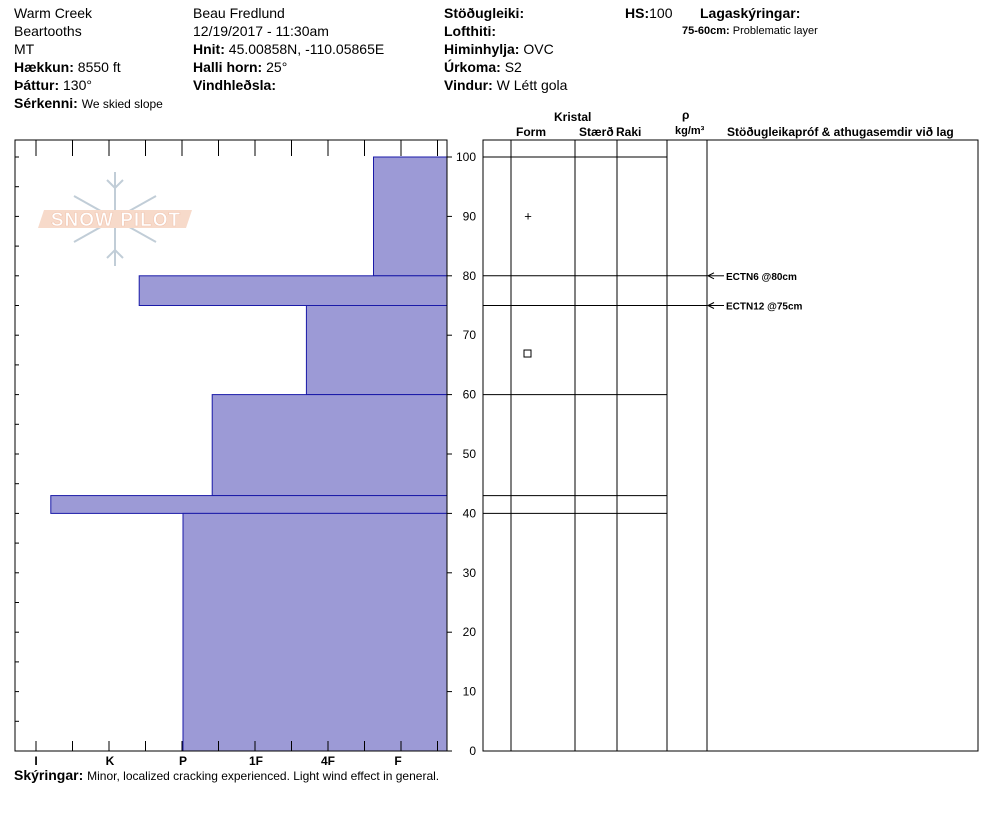 This screenshot has width=994, height=840. Describe the element at coordinates (44, 67) in the screenshot. I see `elevation-label: Hækkun:` at that location.